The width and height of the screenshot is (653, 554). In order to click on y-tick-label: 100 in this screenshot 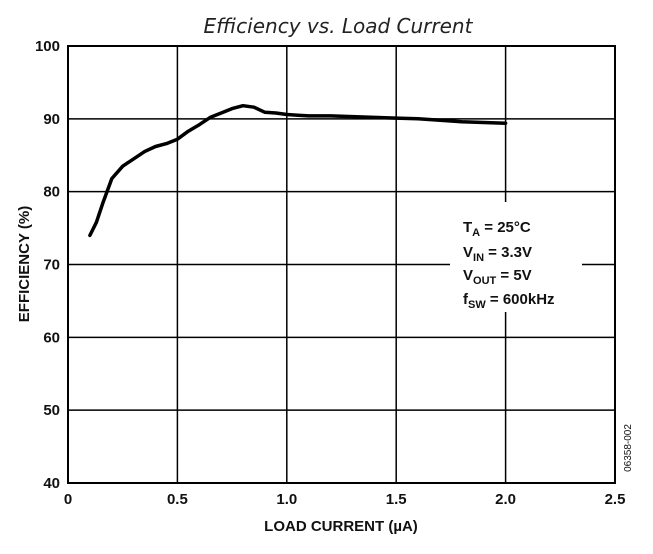, I will do `click(47, 46)`.